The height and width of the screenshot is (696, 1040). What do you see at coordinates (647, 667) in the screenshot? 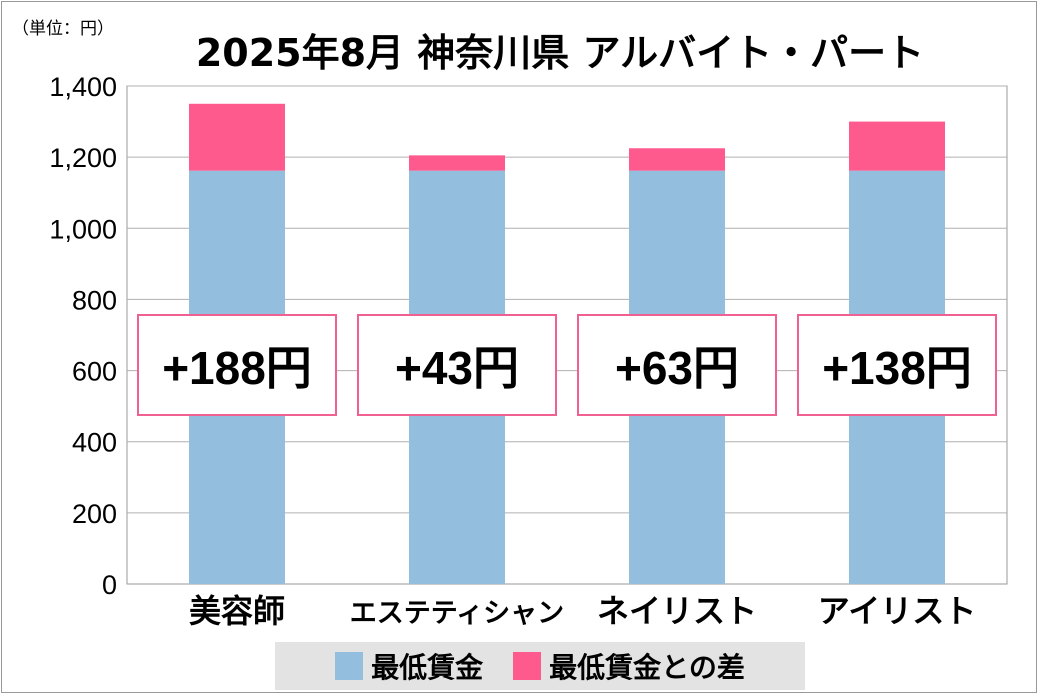
I see `legend-label-diff: 最低賃金との差` at bounding box center [647, 667].